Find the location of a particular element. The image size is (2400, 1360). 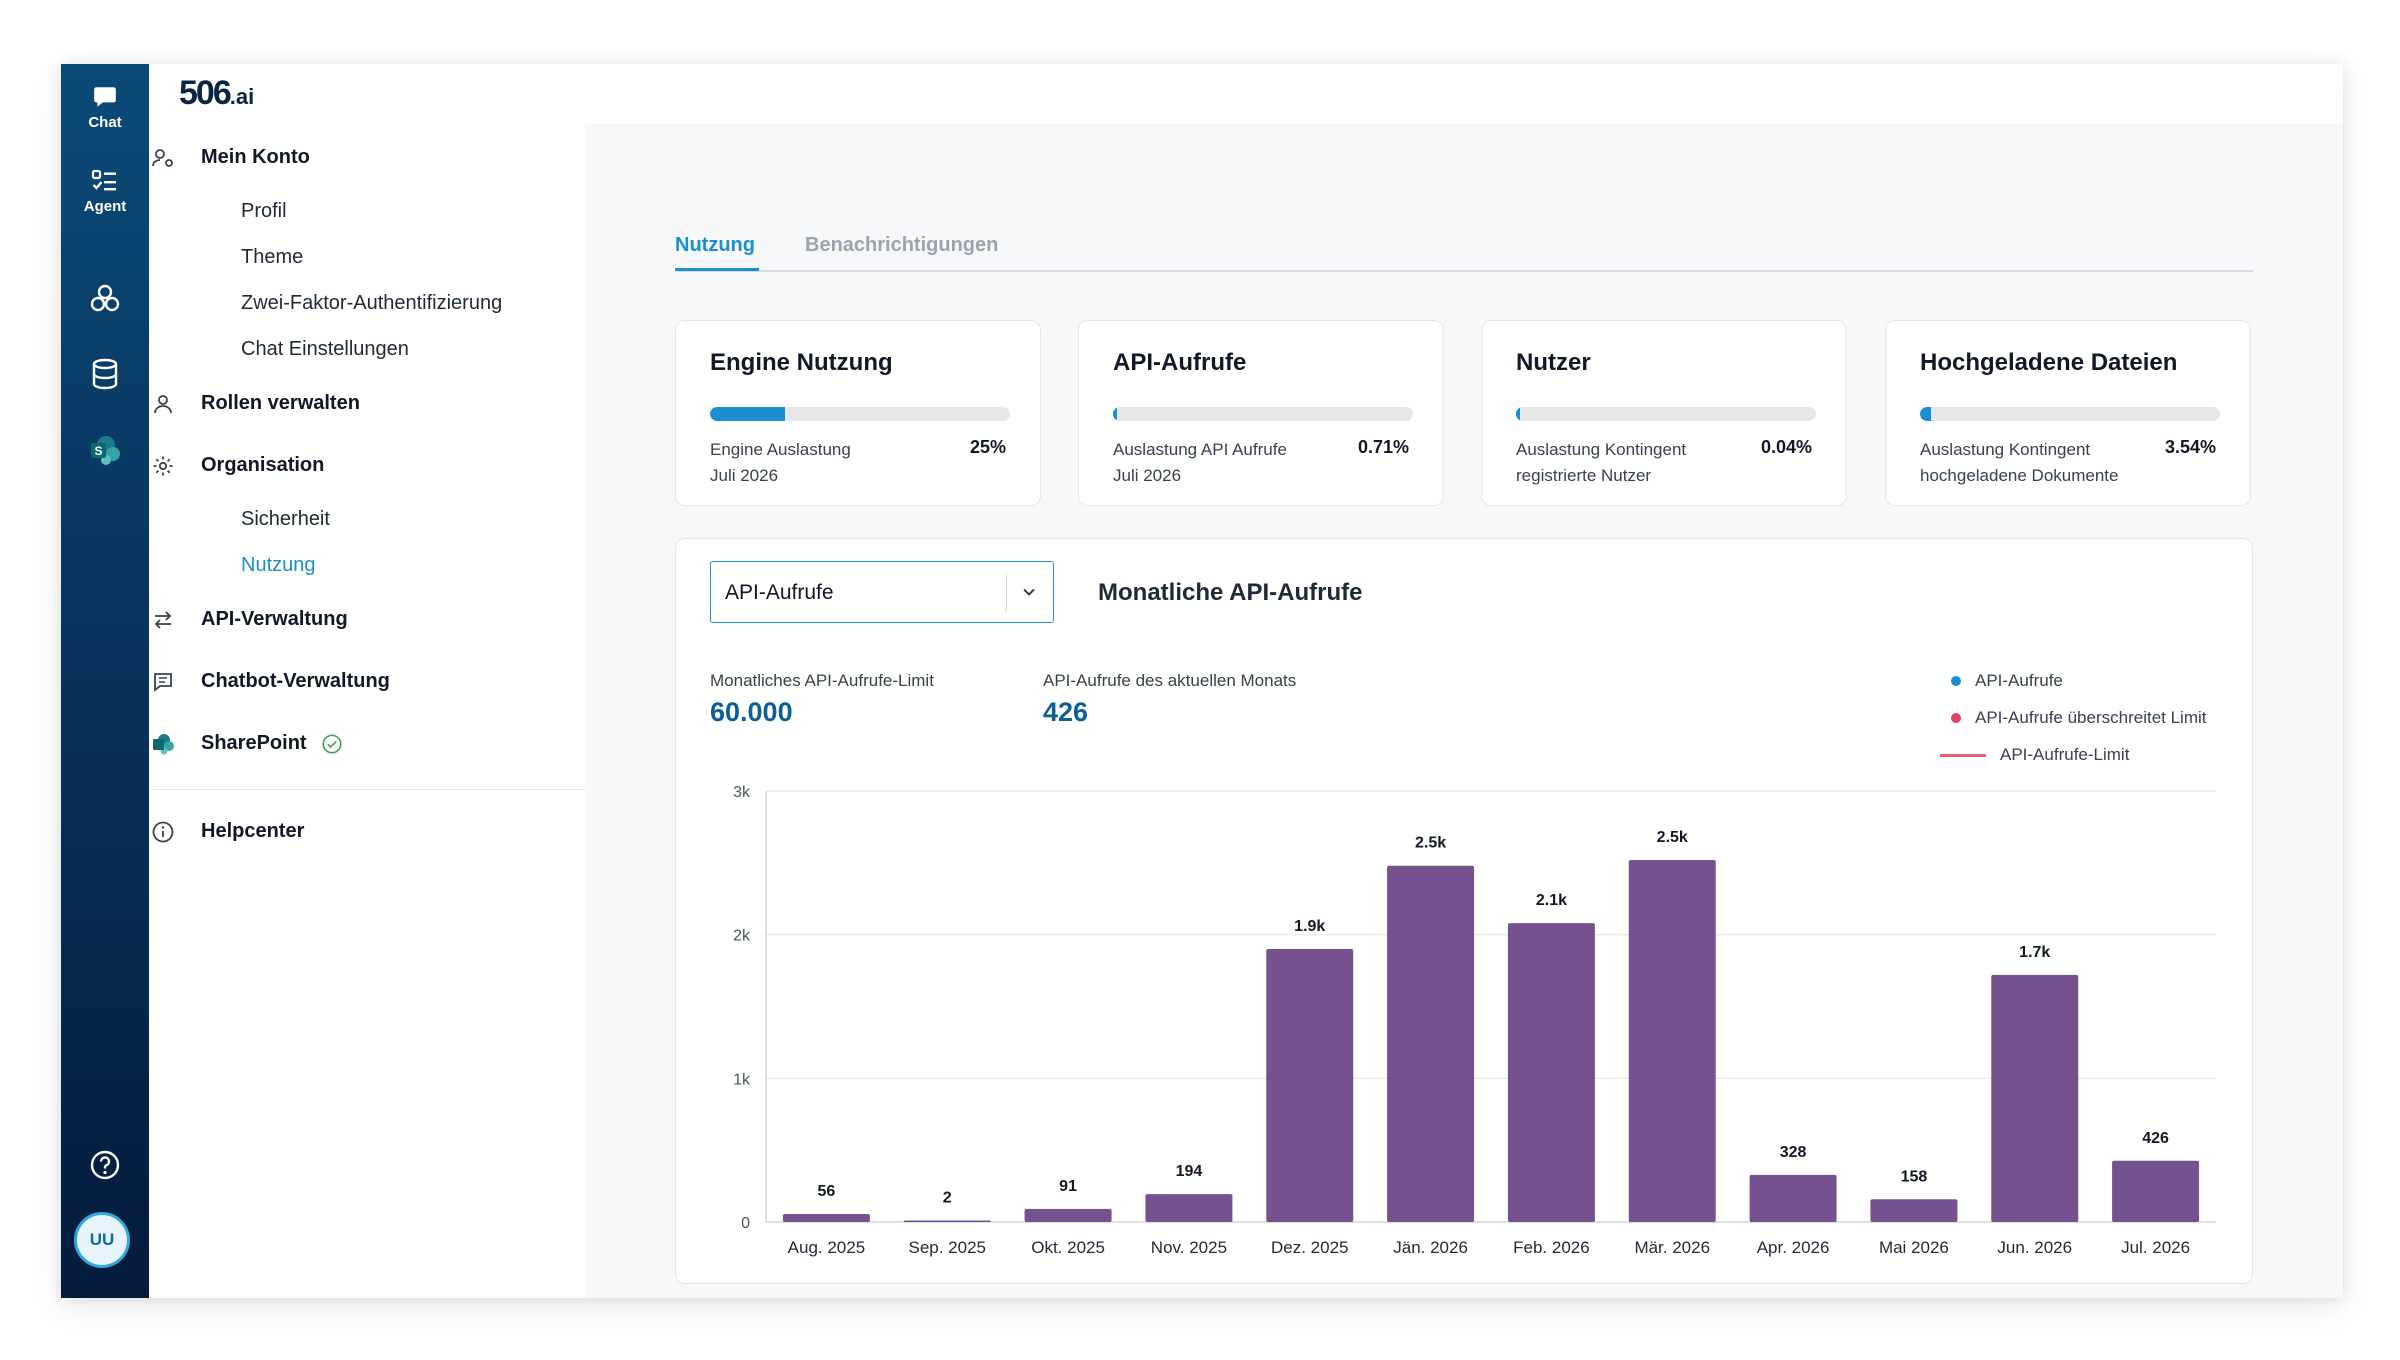

legend-label: API-Aufrufe is located at coordinates (2019, 680).